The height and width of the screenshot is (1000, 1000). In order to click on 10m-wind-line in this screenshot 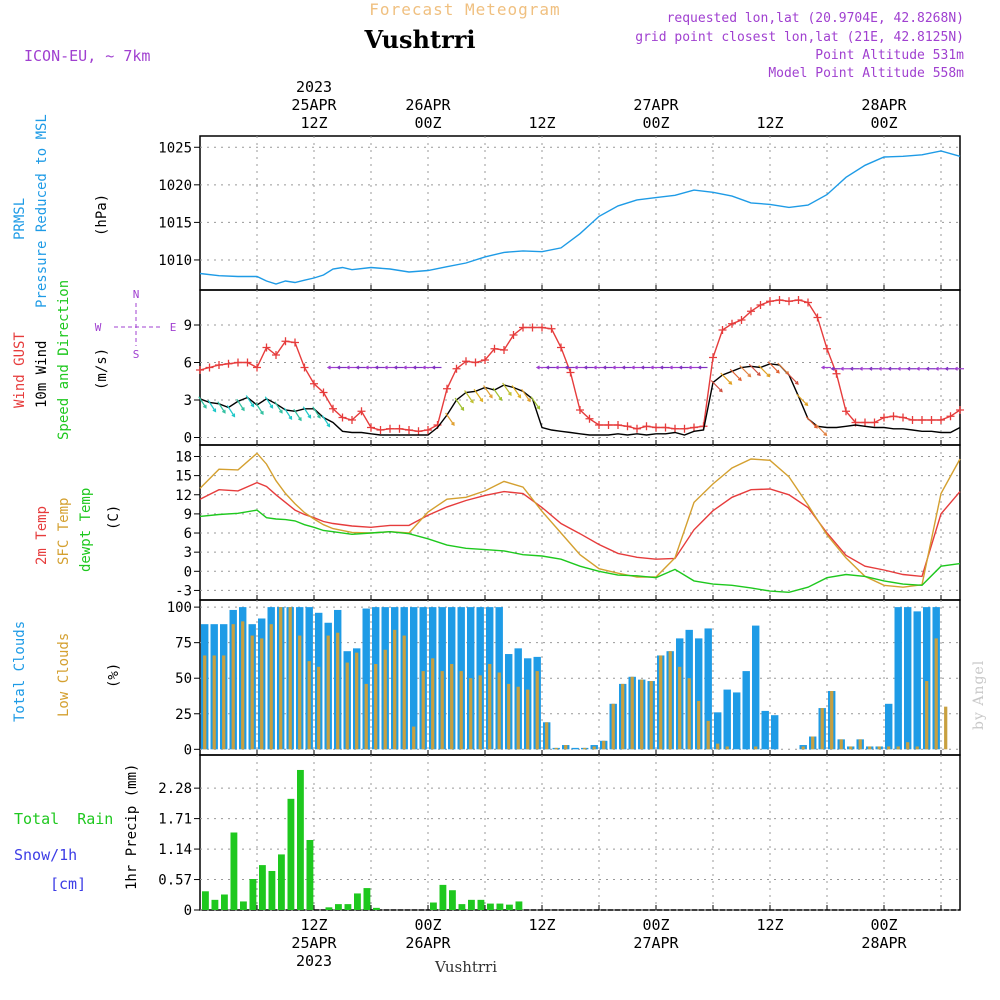, I will do `click(580, 399)`.